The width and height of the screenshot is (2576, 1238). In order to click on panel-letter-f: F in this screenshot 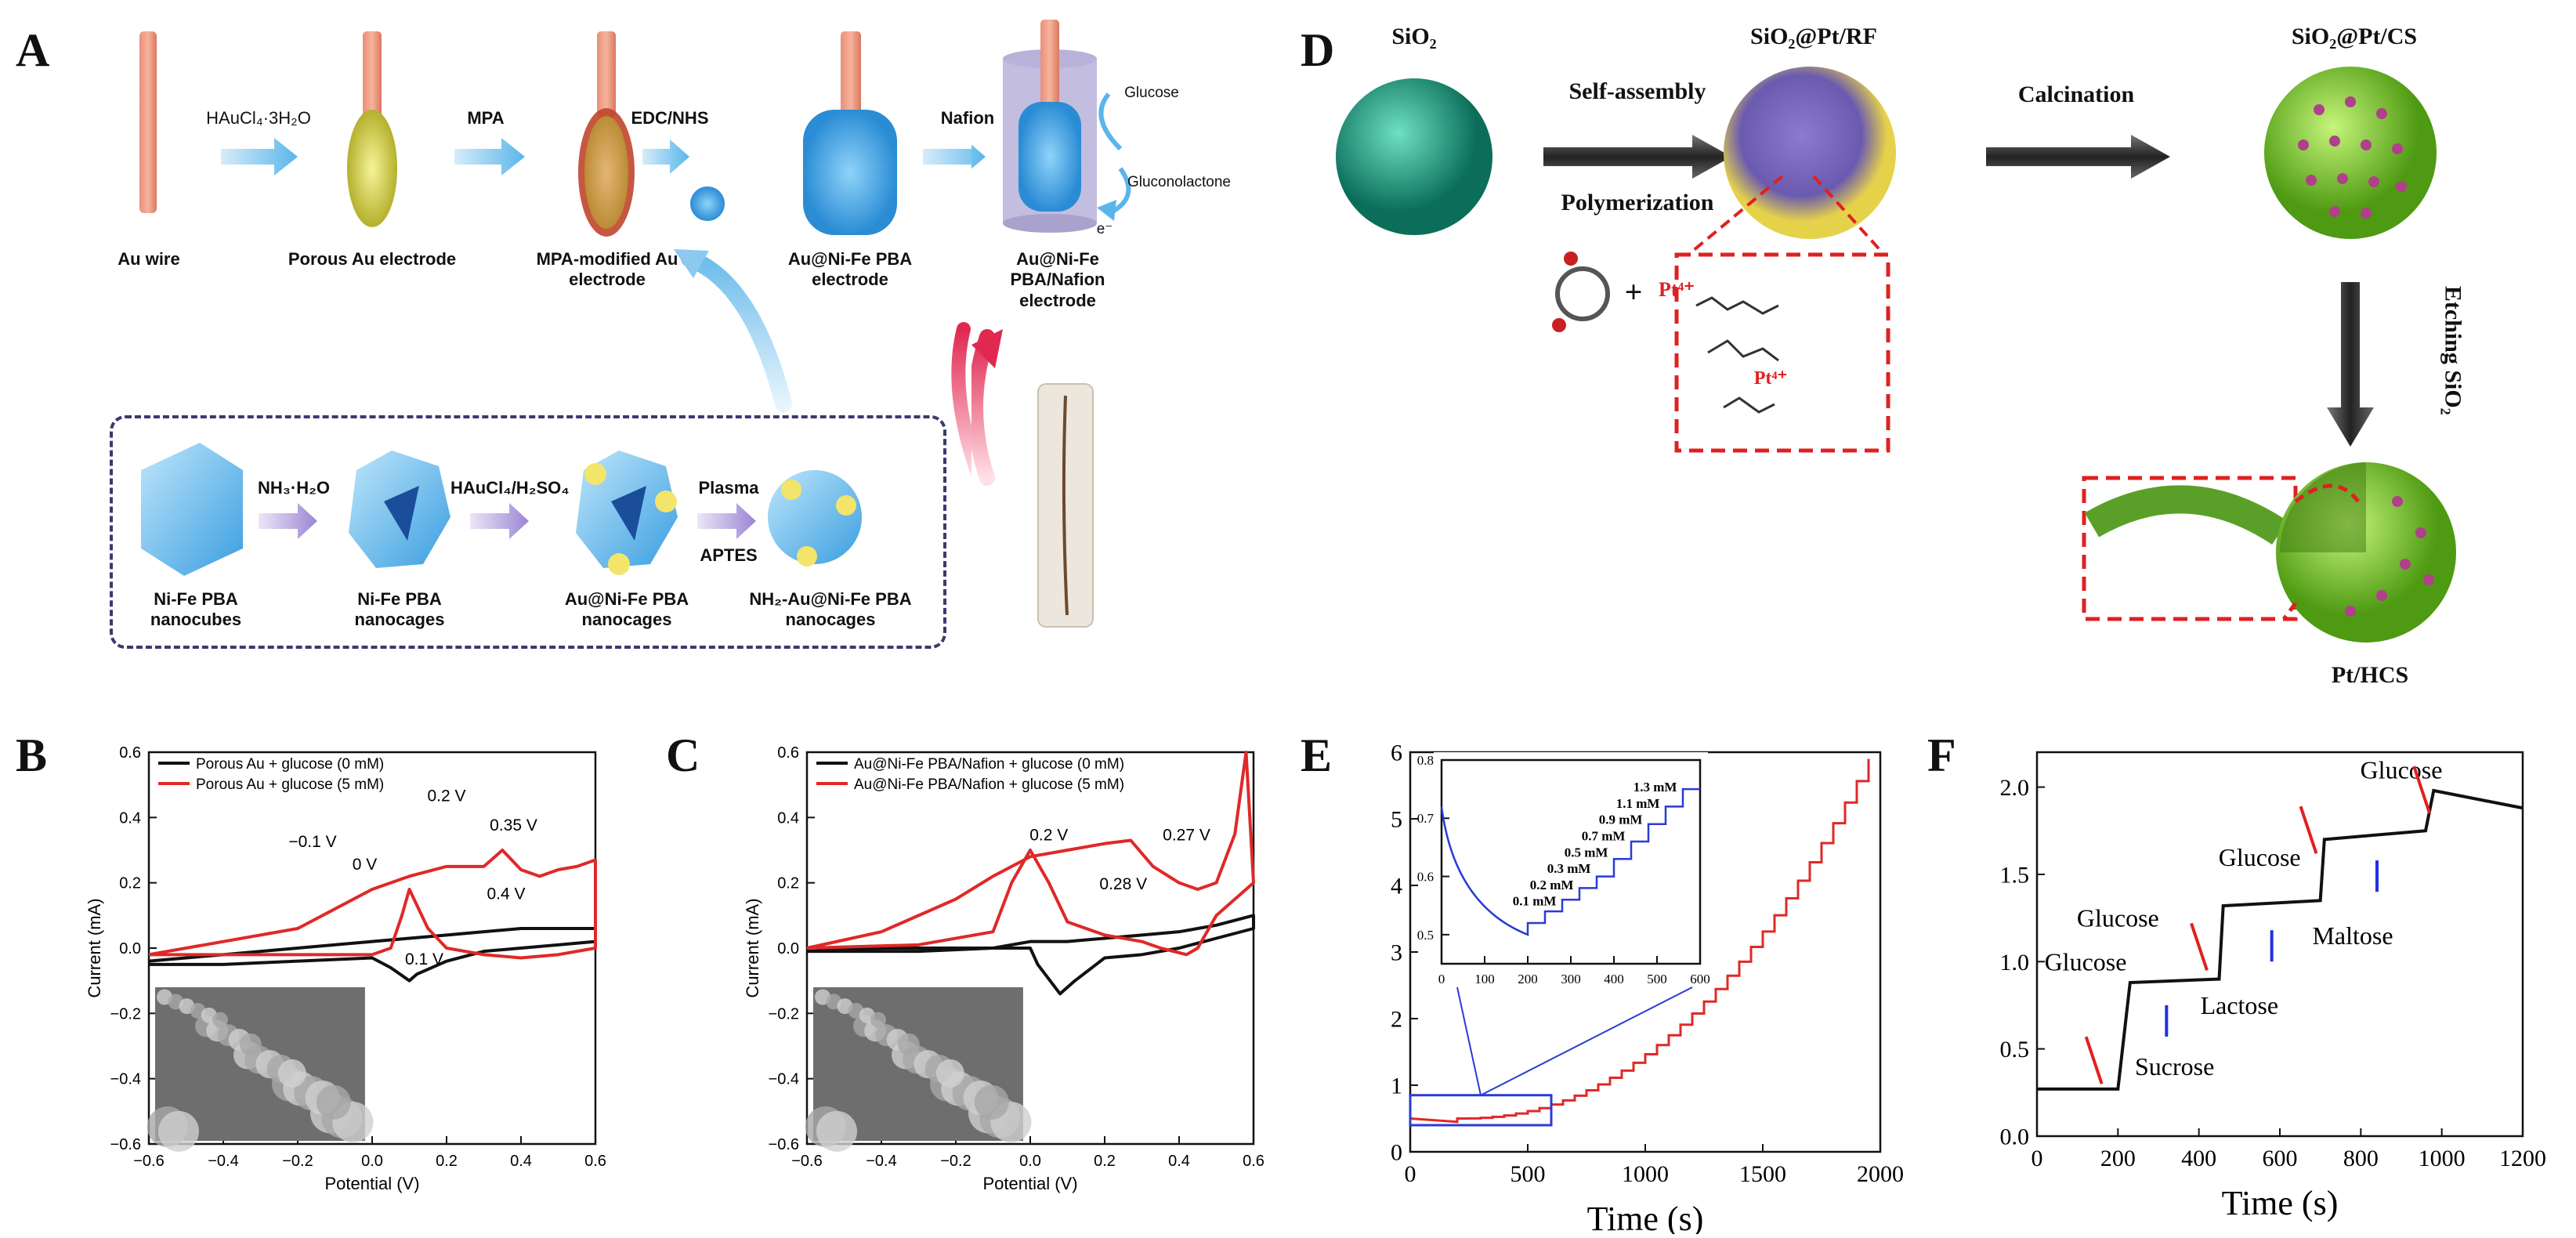, I will do `click(1941, 755)`.